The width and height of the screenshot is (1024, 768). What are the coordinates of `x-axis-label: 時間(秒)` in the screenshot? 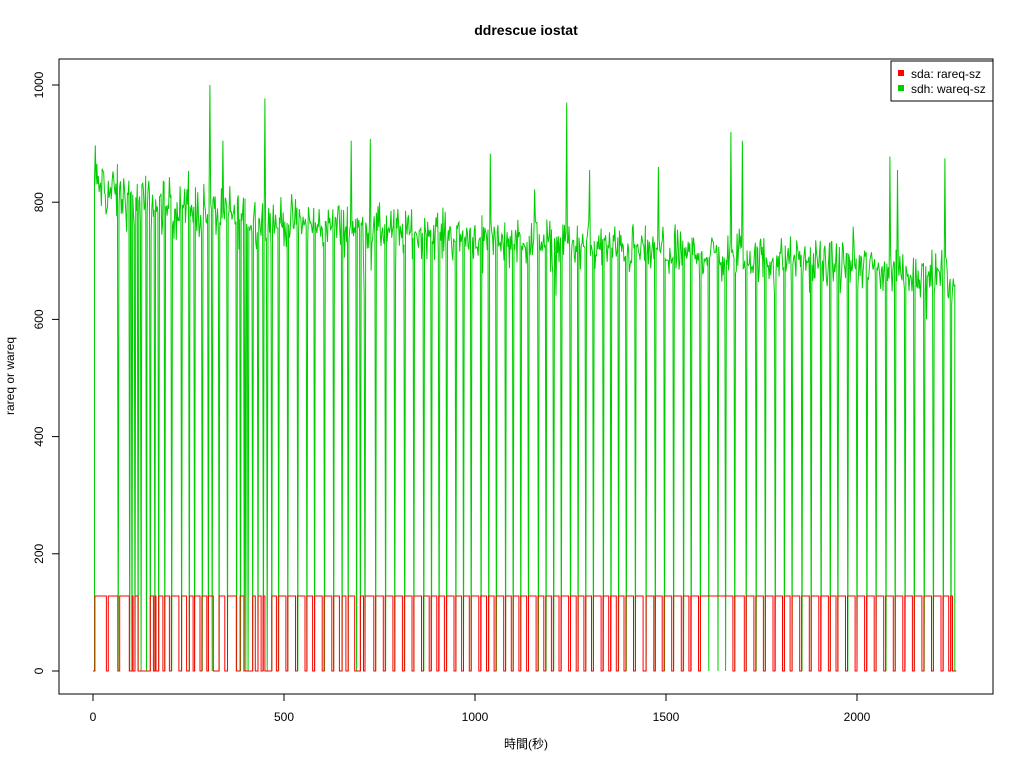 It's located at (526, 744).